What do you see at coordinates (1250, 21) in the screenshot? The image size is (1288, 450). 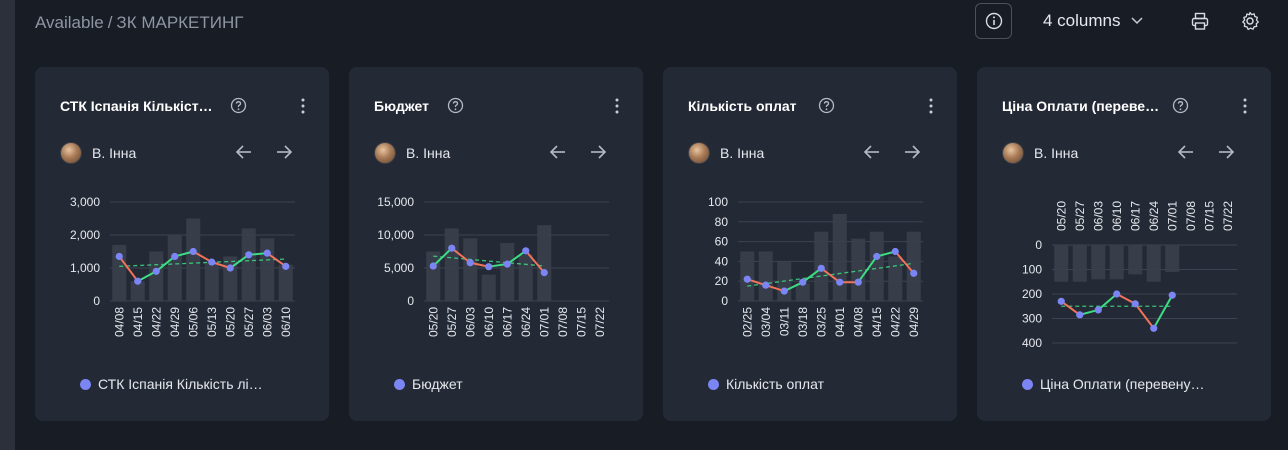 I see `settings-button` at bounding box center [1250, 21].